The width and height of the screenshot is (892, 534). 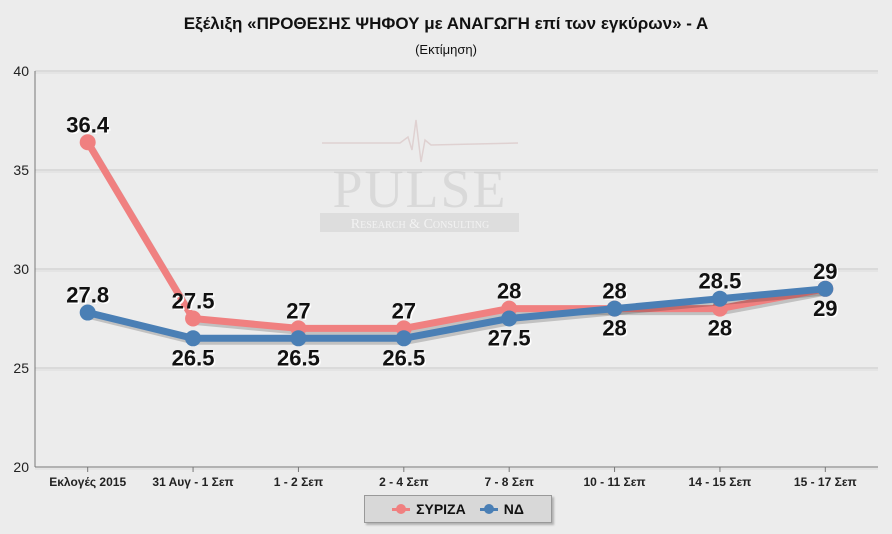 What do you see at coordinates (513, 509) in the screenshot?
I see `legend-label-nd: ΝΔ` at bounding box center [513, 509].